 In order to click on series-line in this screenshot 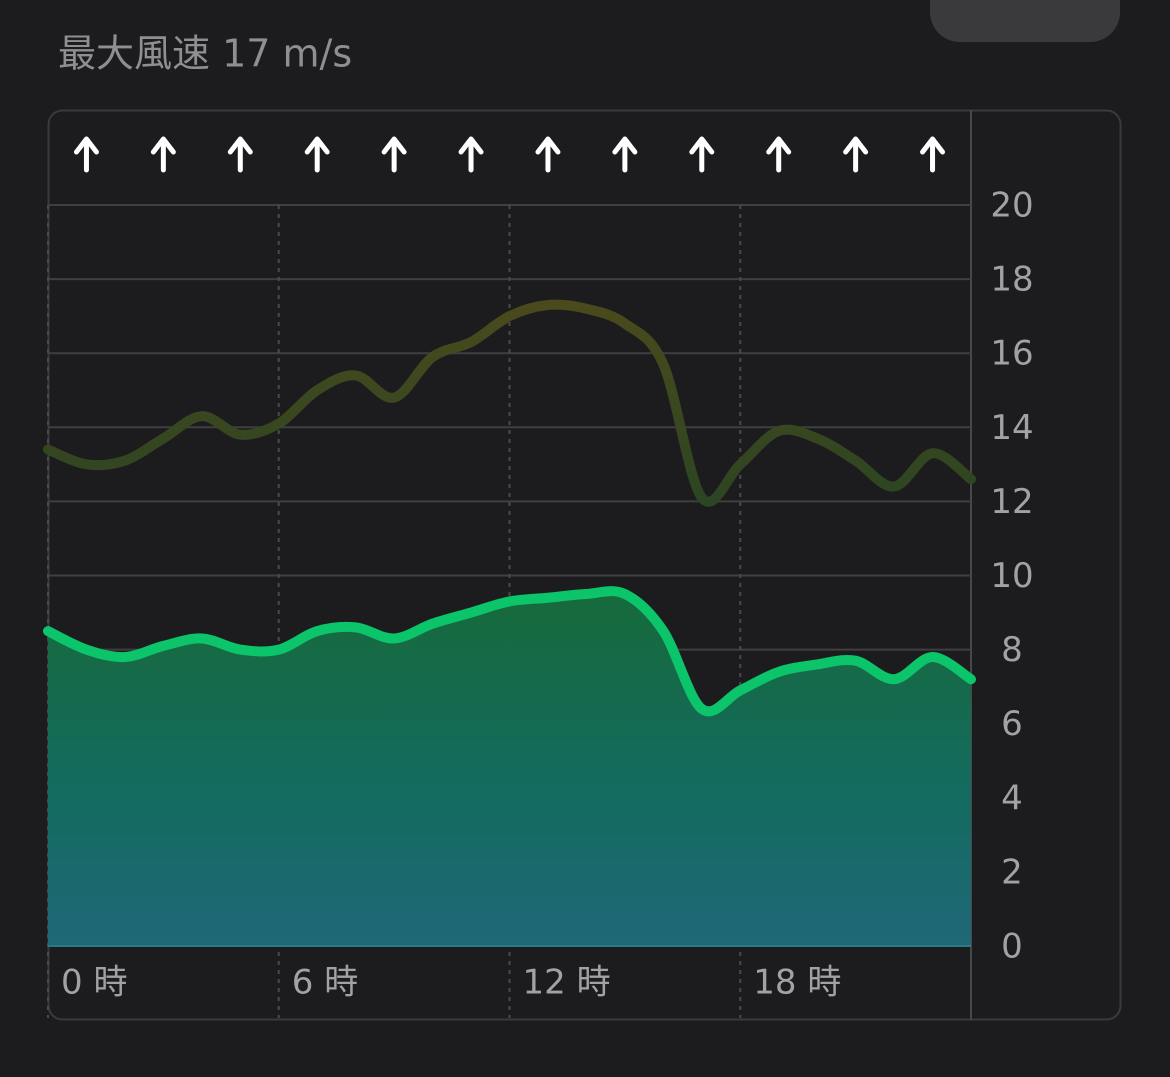, I will do `click(509, 651)`.